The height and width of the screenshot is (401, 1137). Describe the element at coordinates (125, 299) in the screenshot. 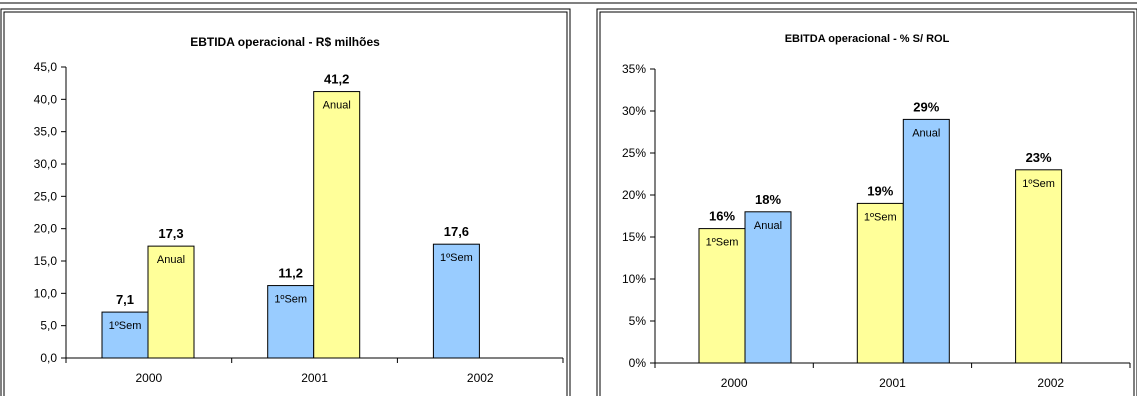

I see `bar-value-label: 7,1` at that location.